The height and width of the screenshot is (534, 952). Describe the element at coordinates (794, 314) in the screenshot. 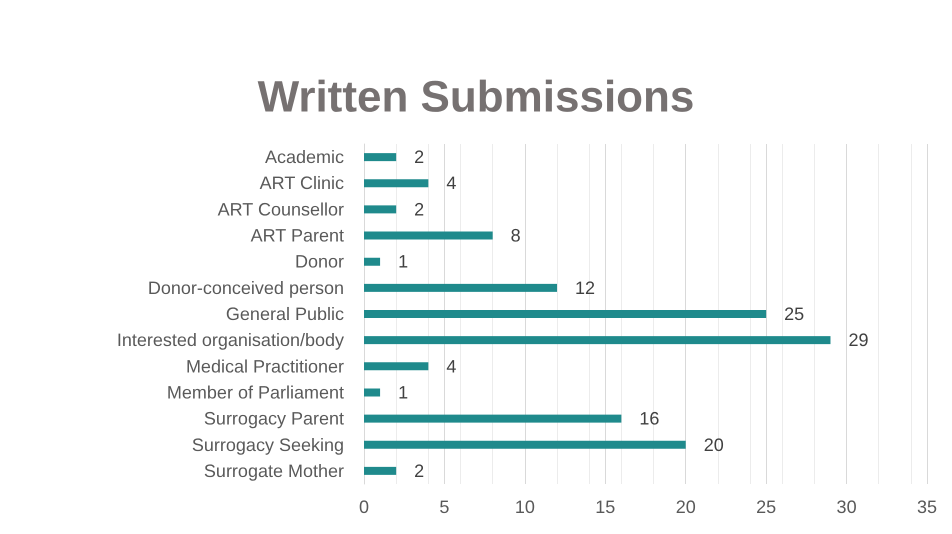

I see `data-label: 25` at that location.